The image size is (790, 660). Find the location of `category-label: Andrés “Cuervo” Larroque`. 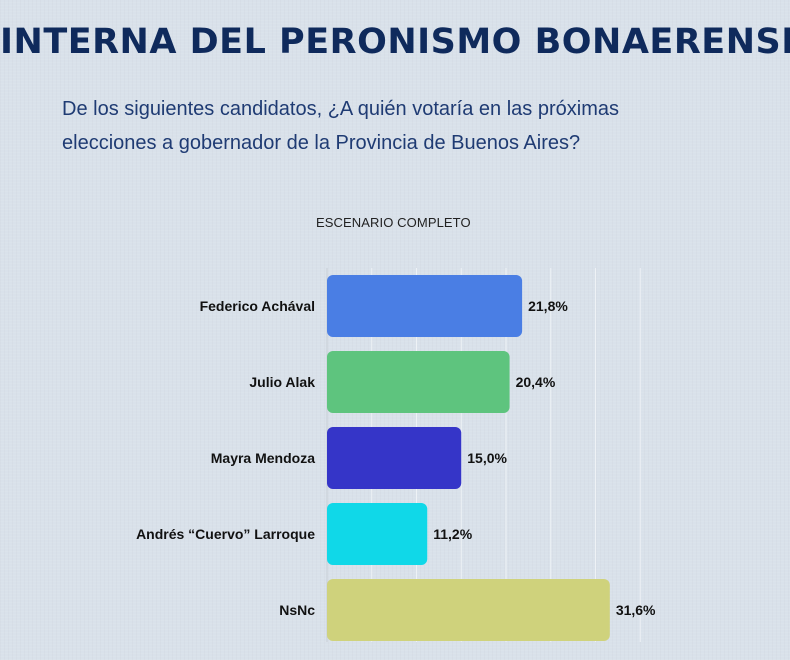

category-label: Andrés “Cuervo” Larroque is located at coordinates (225, 534).